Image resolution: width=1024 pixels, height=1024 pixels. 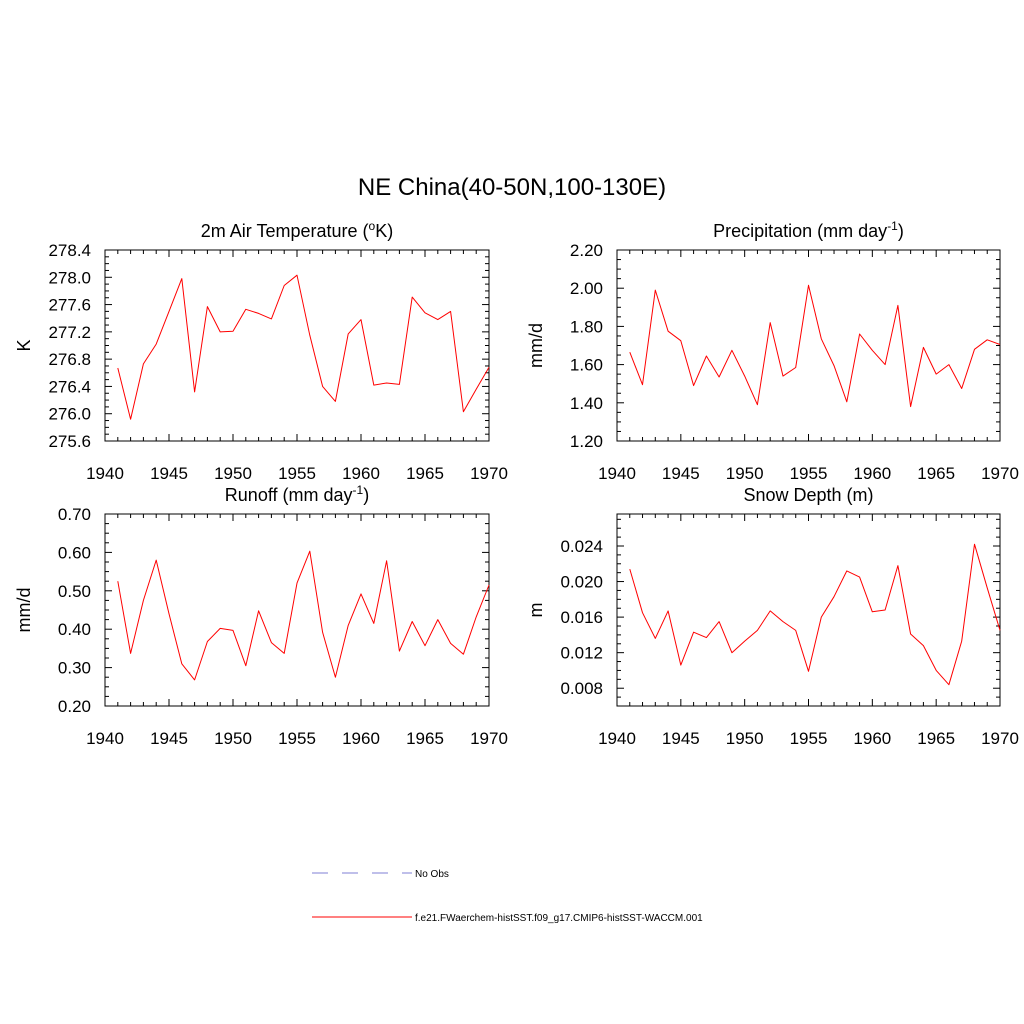 I want to click on chart-title: Runoff (mm day-1), so click(x=297, y=494).